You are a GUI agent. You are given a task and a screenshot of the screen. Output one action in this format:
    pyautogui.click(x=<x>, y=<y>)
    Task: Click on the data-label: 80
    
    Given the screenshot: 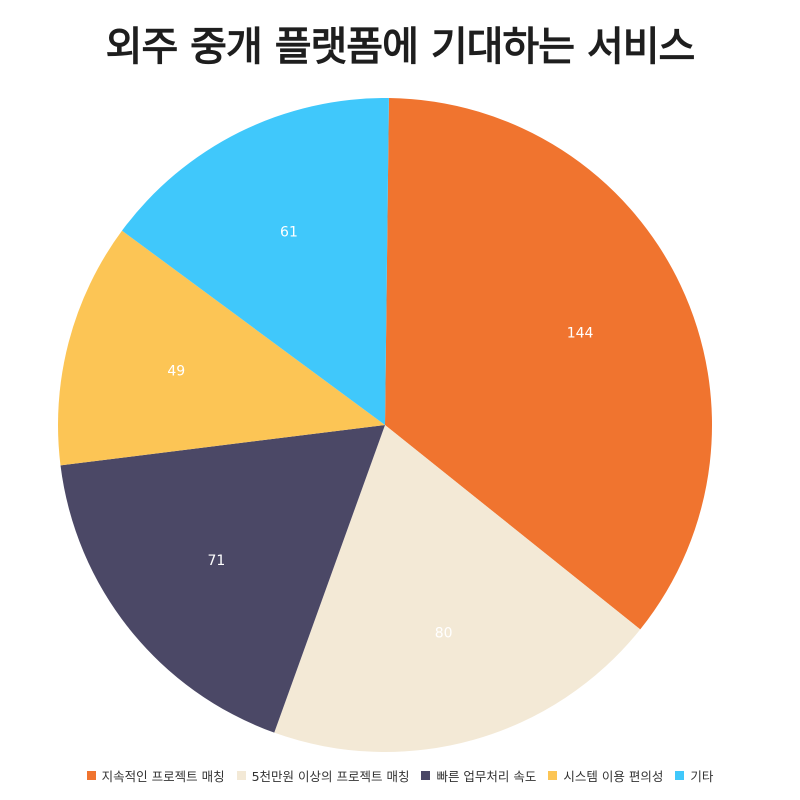 What is the action you would take?
    pyautogui.click(x=444, y=634)
    